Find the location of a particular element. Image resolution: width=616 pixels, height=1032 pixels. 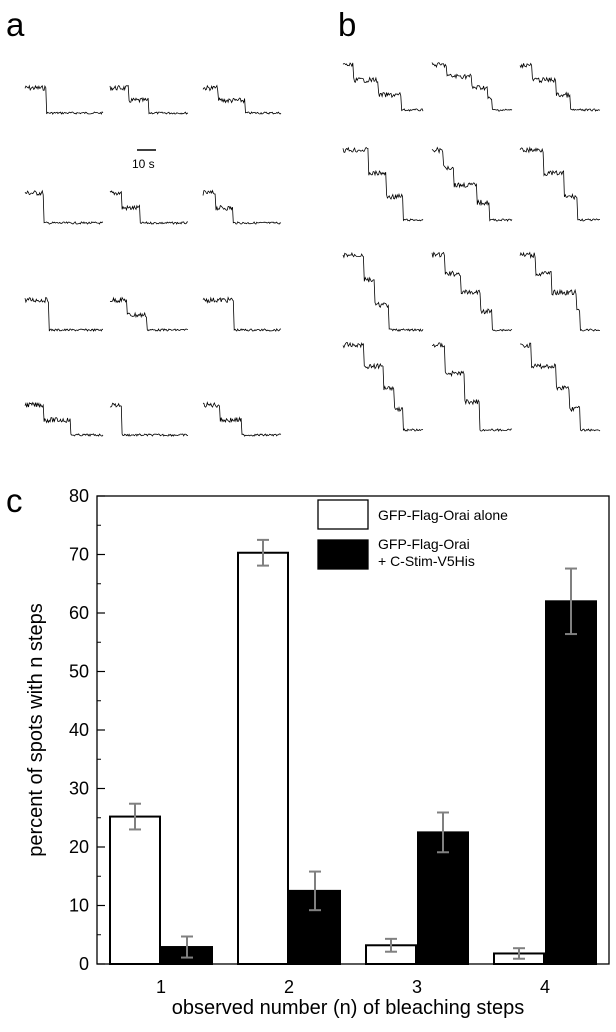

panel-a-traces is located at coordinates (153, 260).